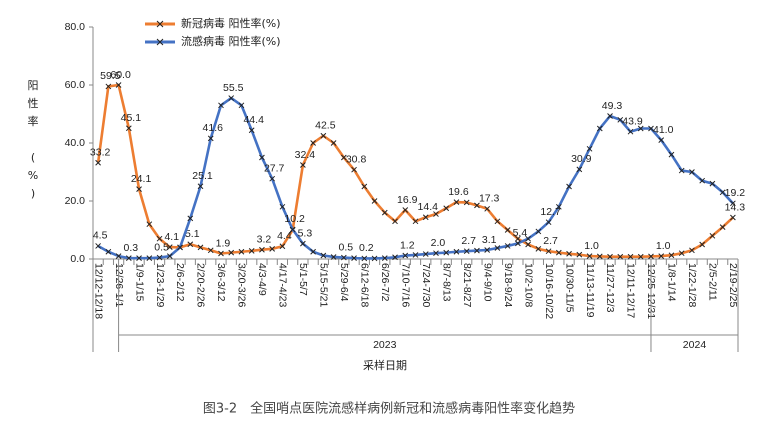 Image resolution: width=779 pixels, height=429 pixels. Describe the element at coordinates (356, 159) in the screenshot. I see `data-label: 30.8` at that location.